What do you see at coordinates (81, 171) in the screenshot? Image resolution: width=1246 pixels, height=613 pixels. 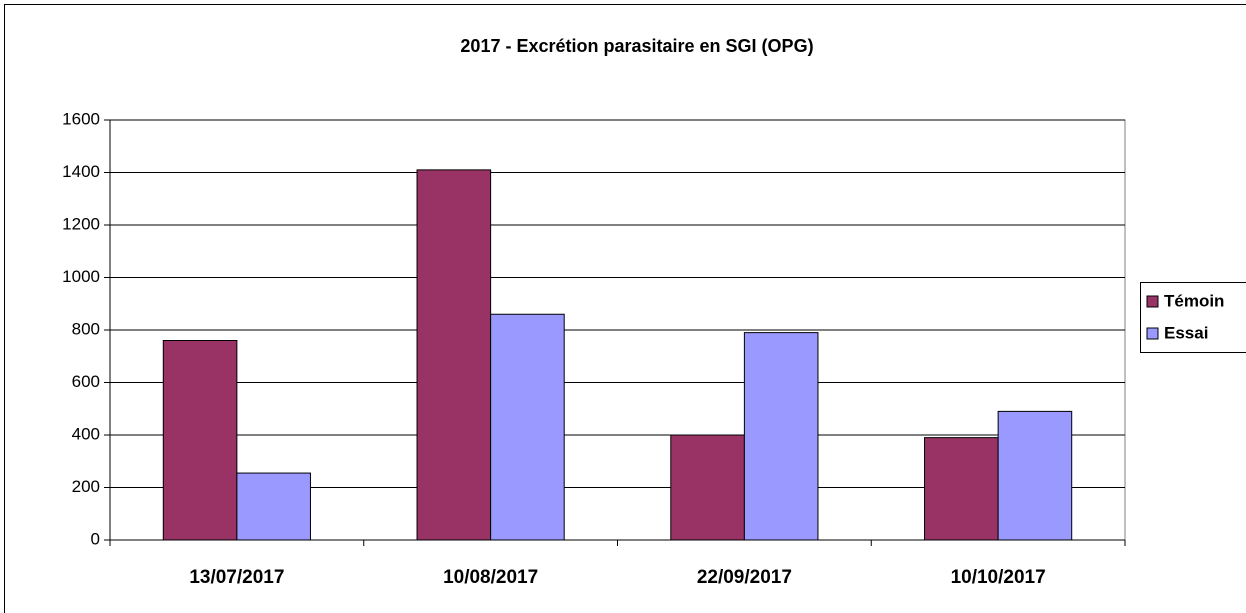 I see `y-tick-label: 1400` at bounding box center [81, 171].